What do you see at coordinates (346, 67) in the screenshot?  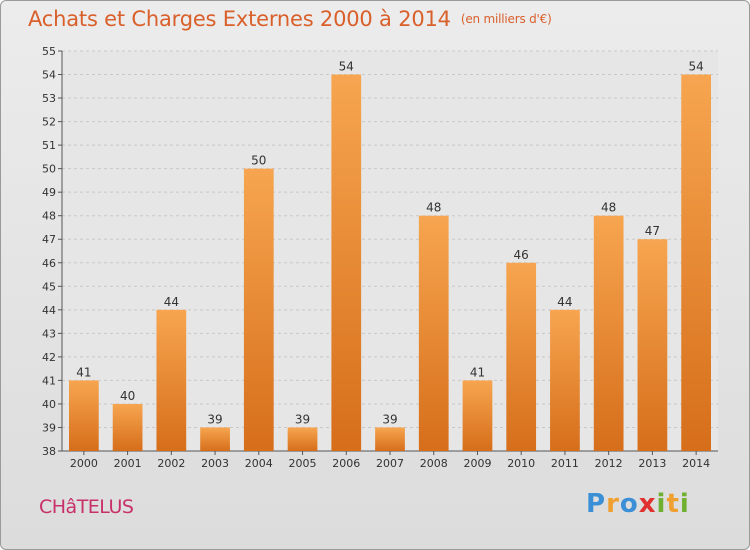 I see `data-label-2006: 54` at bounding box center [346, 67].